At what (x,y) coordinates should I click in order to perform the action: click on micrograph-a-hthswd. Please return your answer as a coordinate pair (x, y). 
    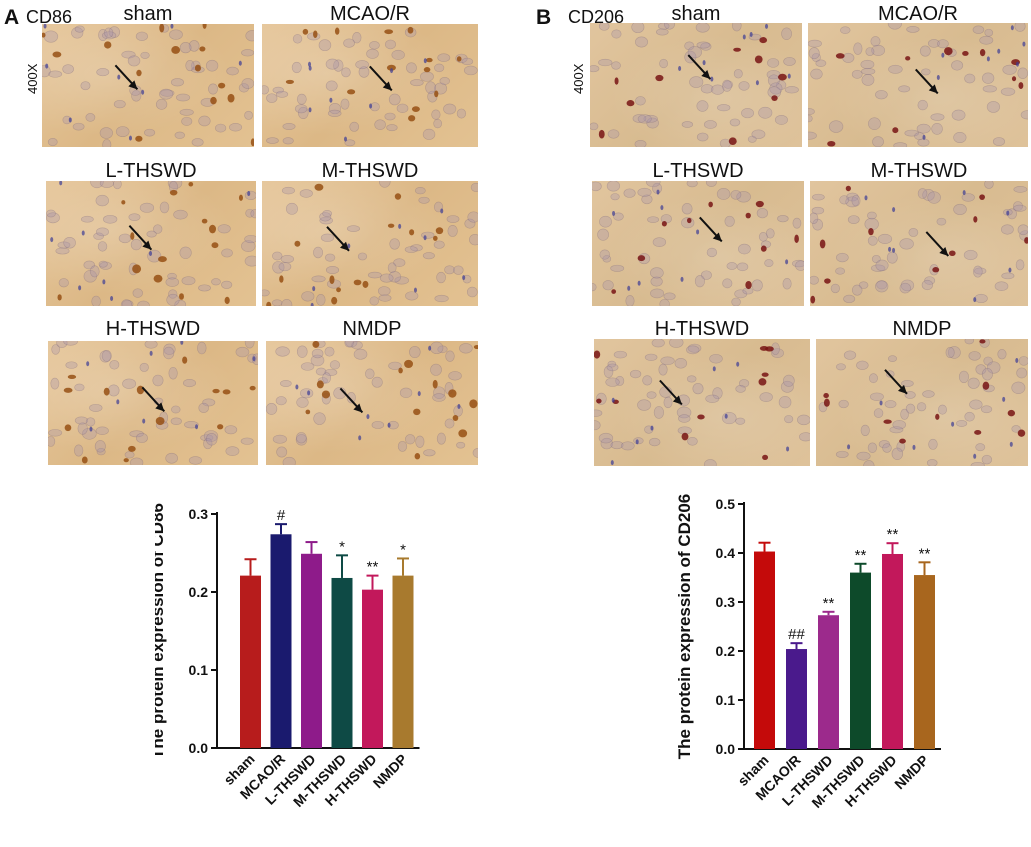
    Looking at the image, I should click on (153, 403).